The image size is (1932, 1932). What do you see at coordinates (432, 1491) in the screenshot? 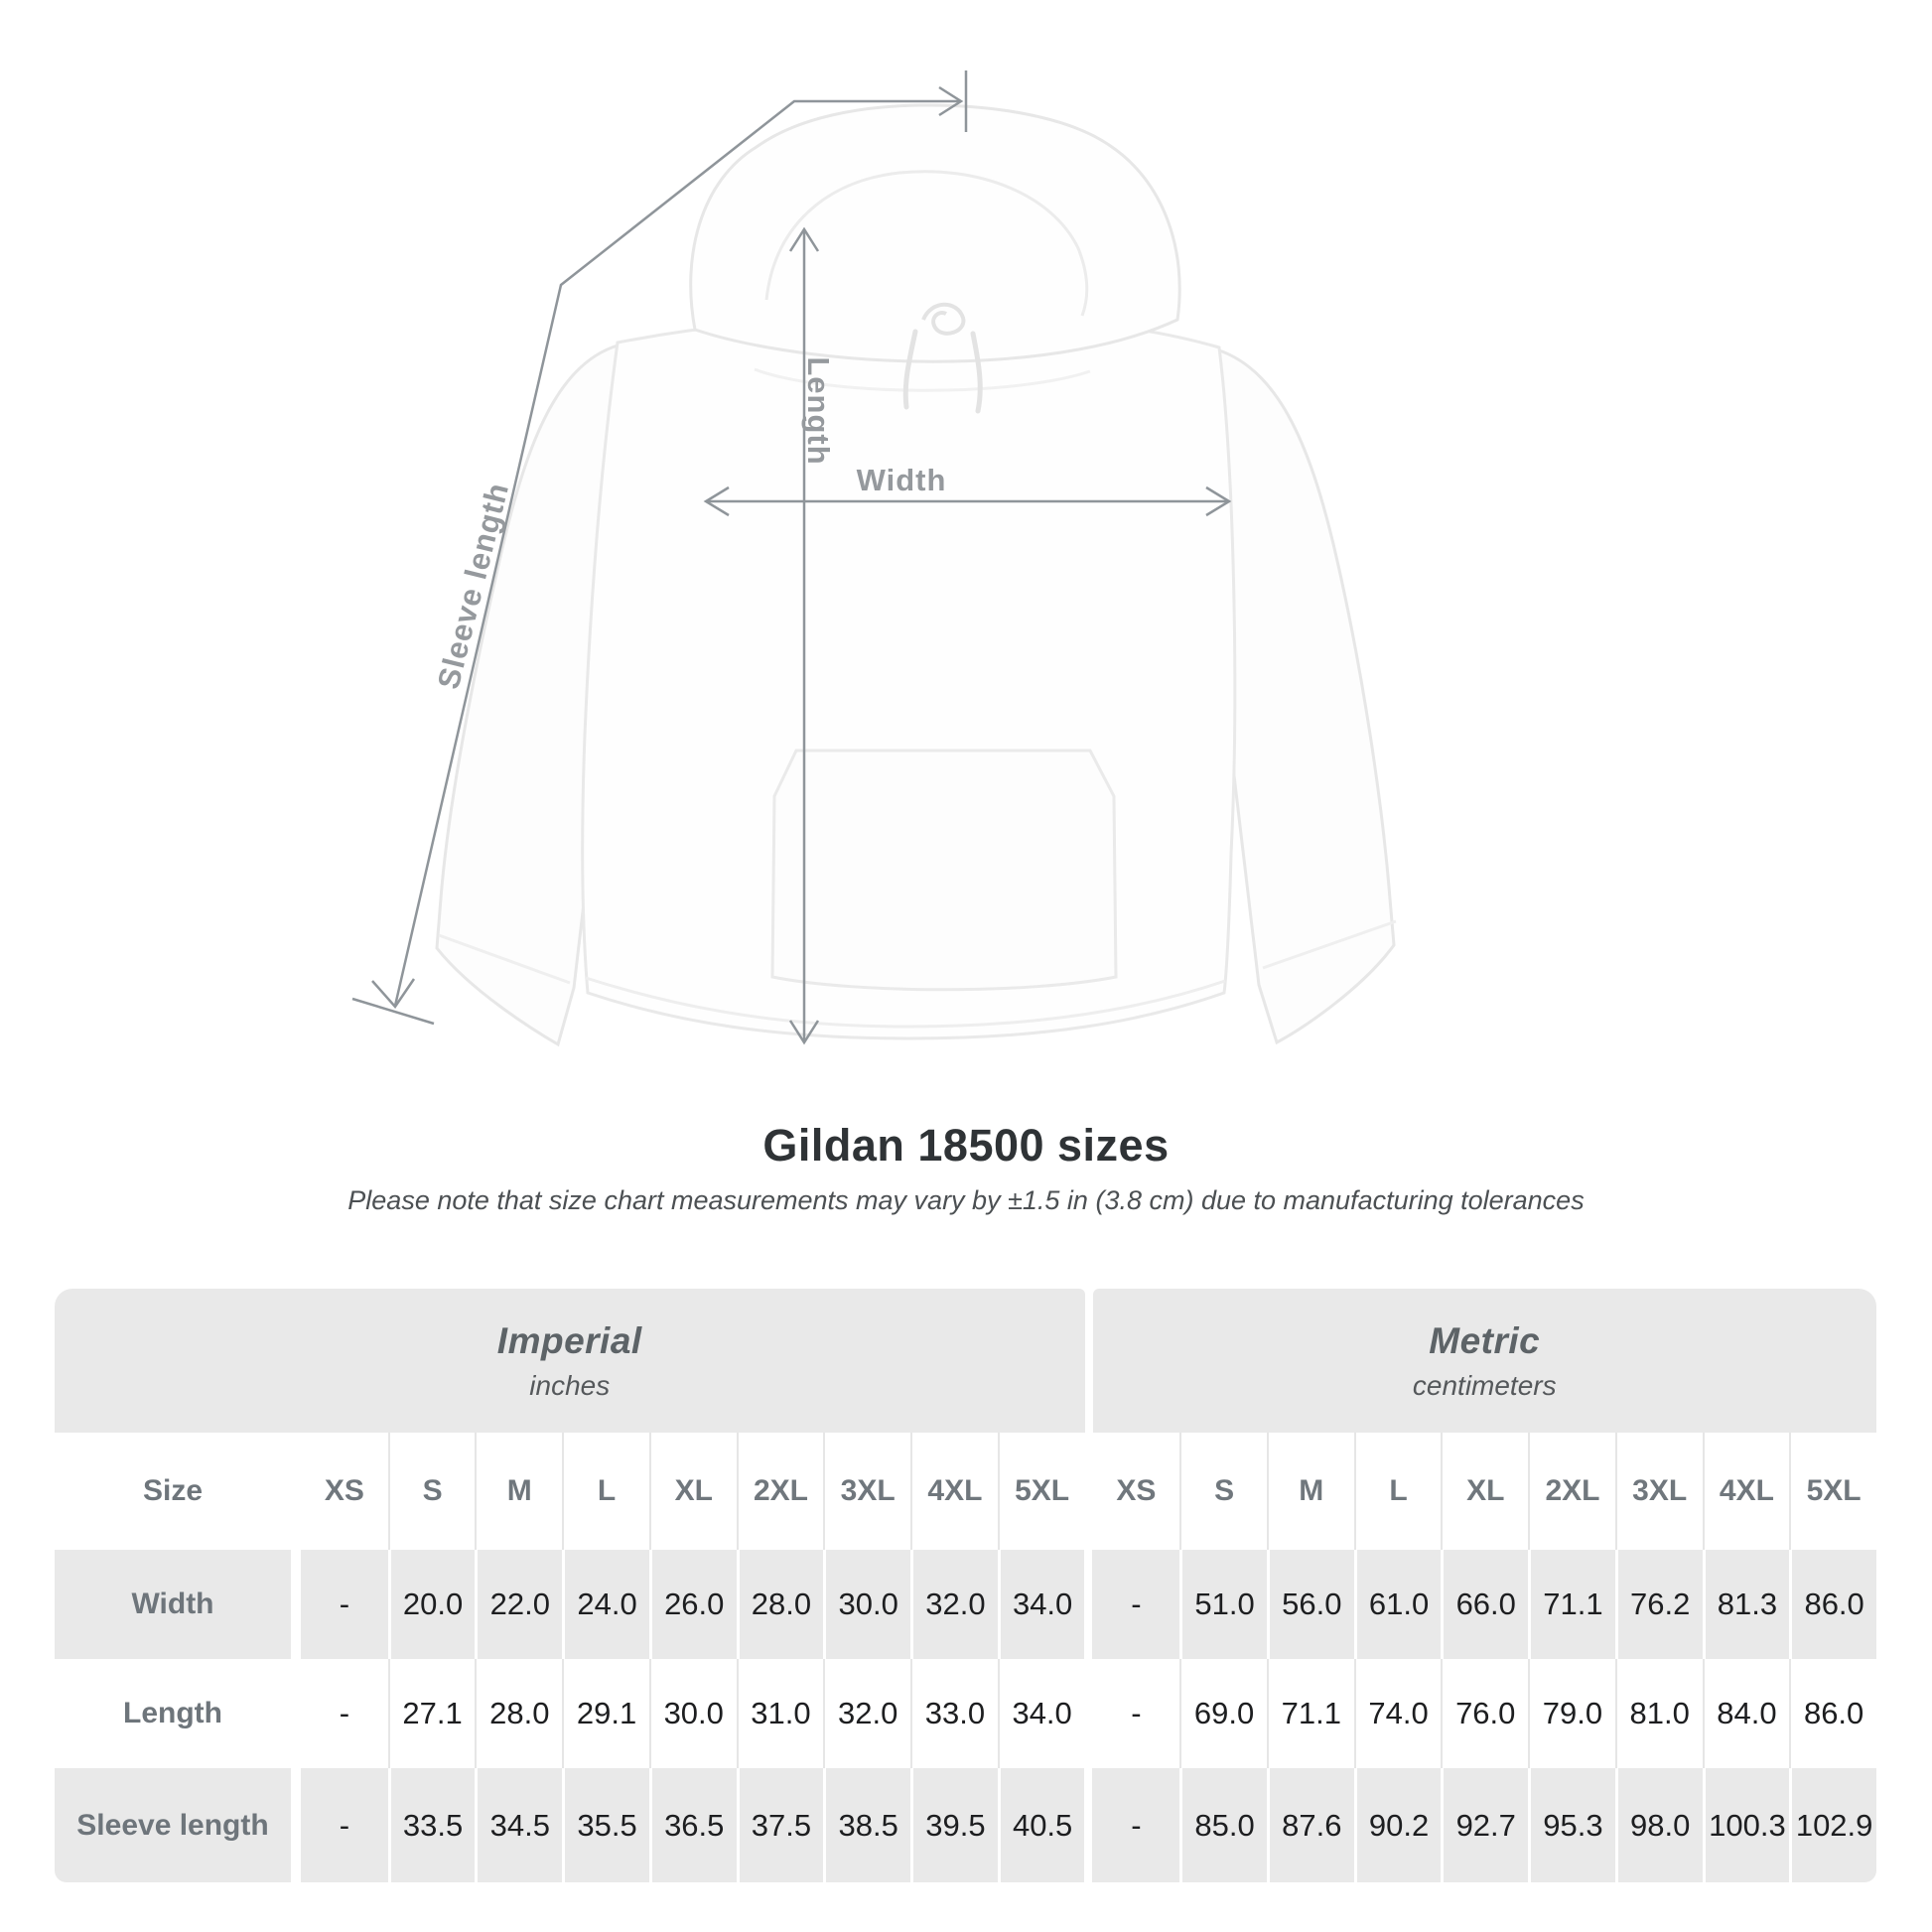
I see `size-column-header: S` at bounding box center [432, 1491].